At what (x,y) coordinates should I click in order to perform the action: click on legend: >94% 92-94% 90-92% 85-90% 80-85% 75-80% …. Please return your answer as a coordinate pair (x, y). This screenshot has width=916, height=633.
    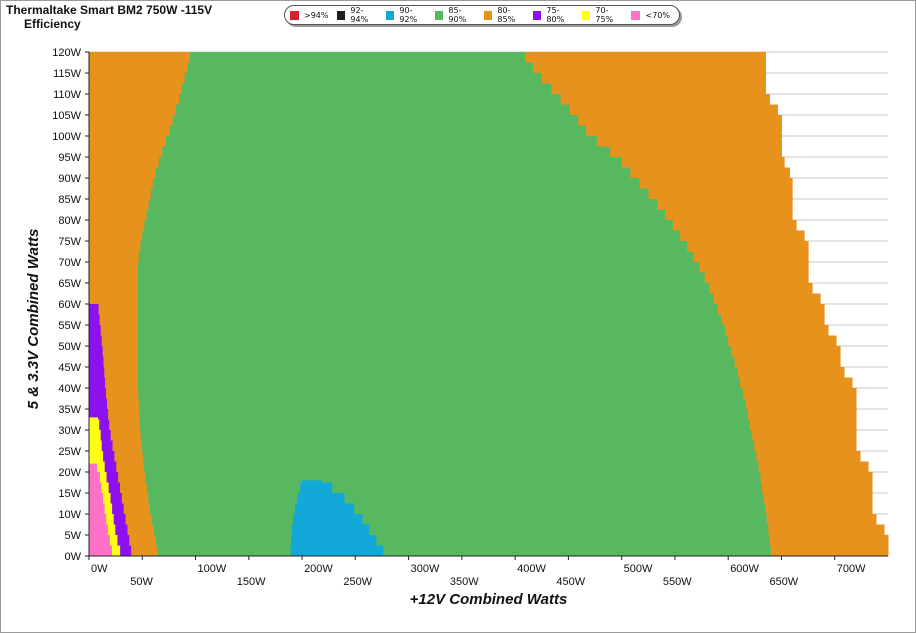
    Looking at the image, I should click on (482, 15).